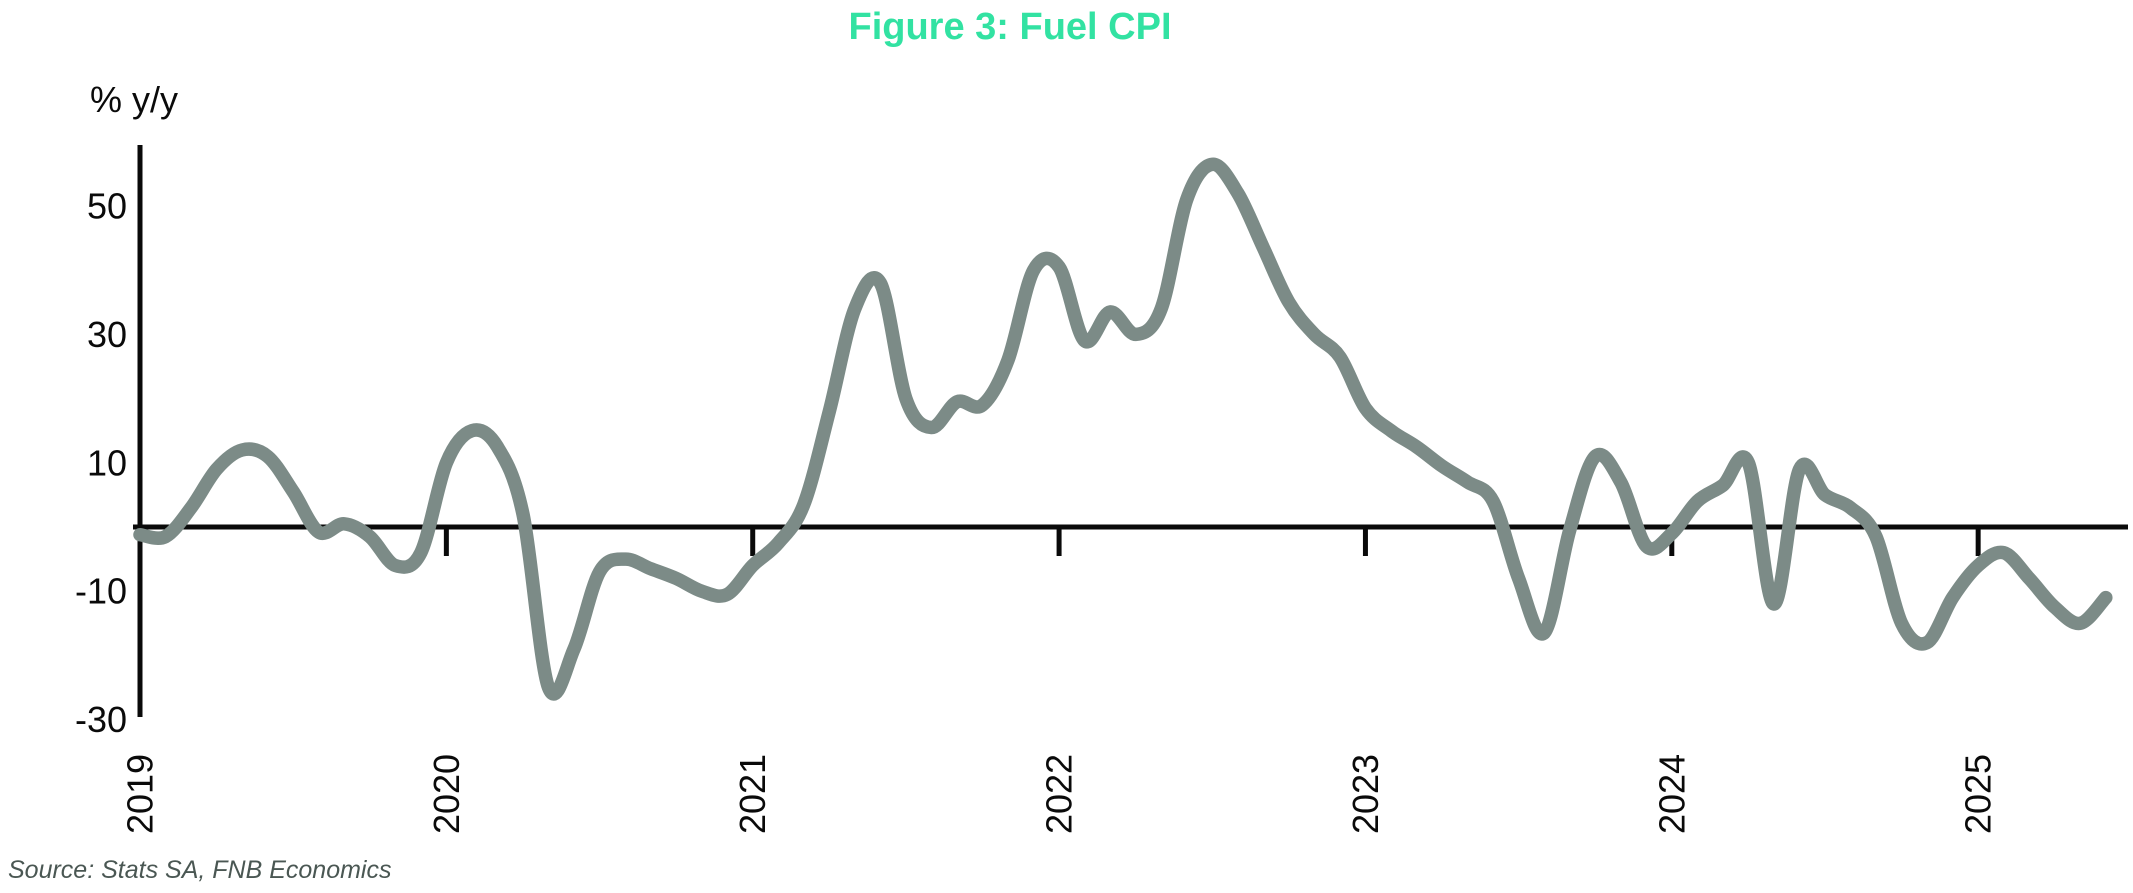  I want to click on chart-title: Figure 3: Fuel CPI, so click(1010, 27).